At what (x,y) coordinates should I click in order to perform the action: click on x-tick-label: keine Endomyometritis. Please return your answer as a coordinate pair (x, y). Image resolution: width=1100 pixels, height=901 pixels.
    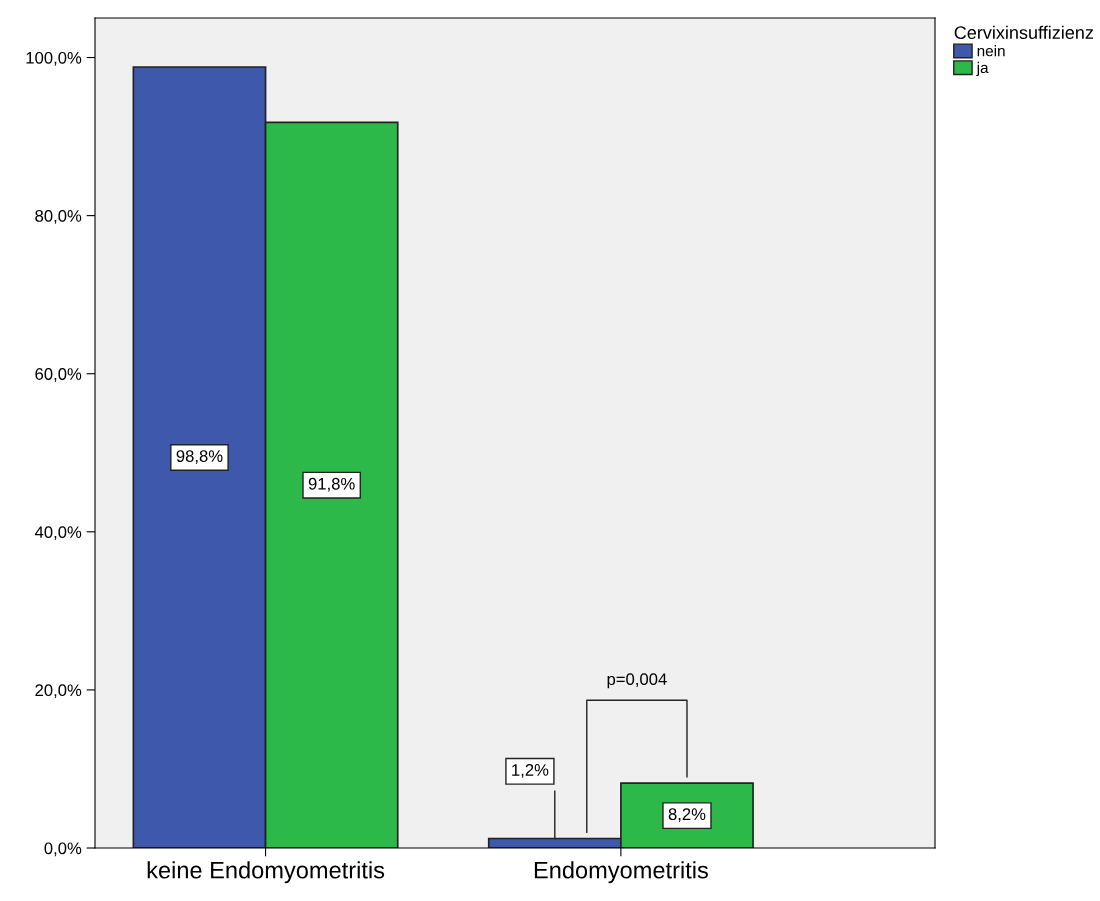
    Looking at the image, I should click on (266, 872).